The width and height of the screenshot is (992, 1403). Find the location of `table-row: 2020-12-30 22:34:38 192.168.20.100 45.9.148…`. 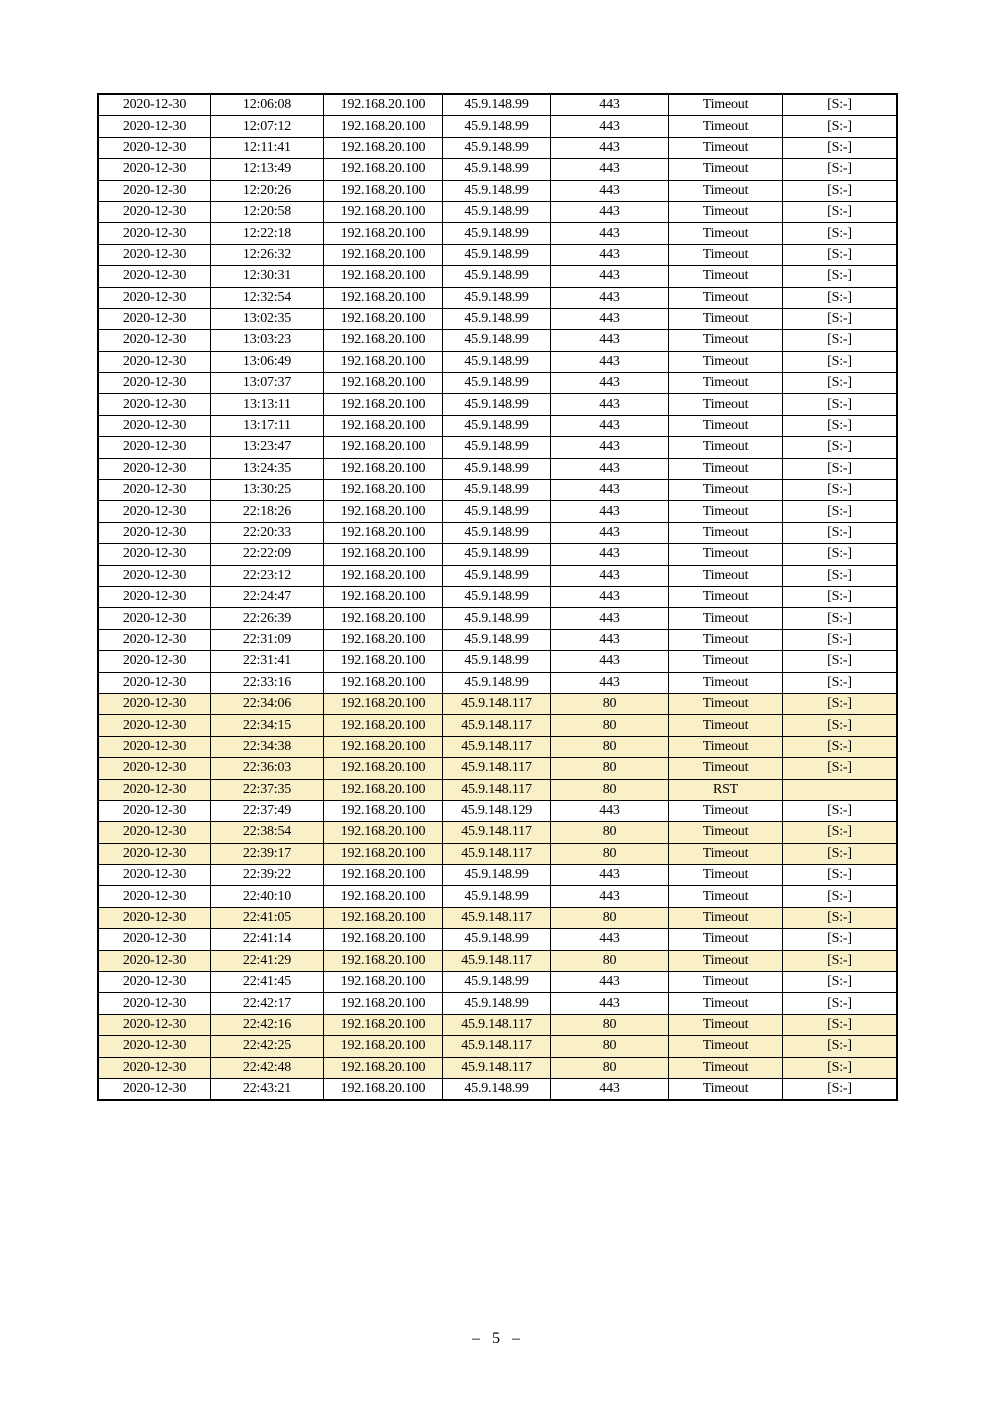

table-row: 2020-12-30 22:34:38 192.168.20.100 45.9.148… is located at coordinates (497, 747).